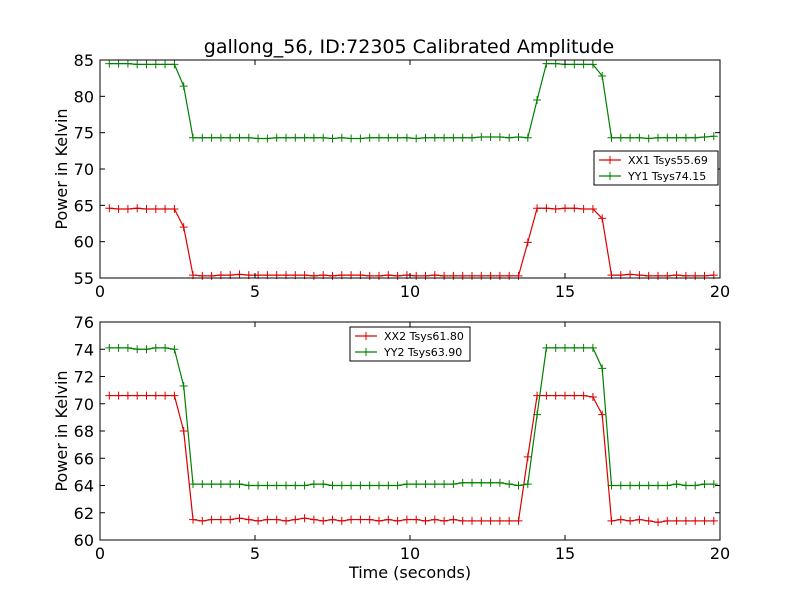  What do you see at coordinates (84, 458) in the screenshot?
I see `y-tick-label: 66` at bounding box center [84, 458].